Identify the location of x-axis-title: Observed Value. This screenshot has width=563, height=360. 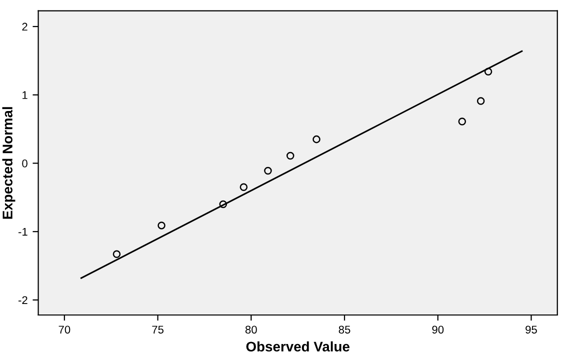
(298, 346).